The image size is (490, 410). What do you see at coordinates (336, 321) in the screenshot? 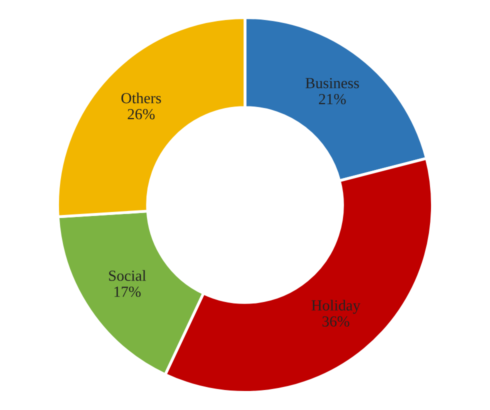
I see `data-label: 36%` at bounding box center [336, 321].